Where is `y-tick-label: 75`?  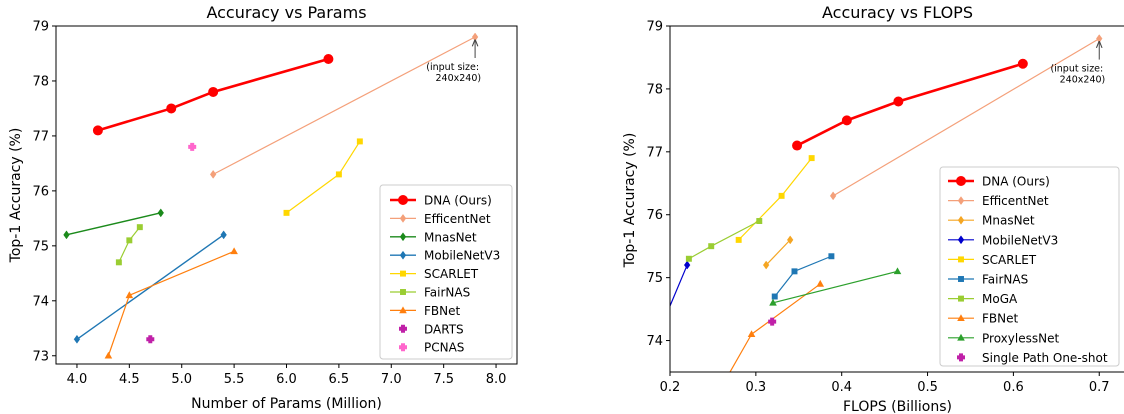 y-tick-label: 75 is located at coordinates (654, 278).